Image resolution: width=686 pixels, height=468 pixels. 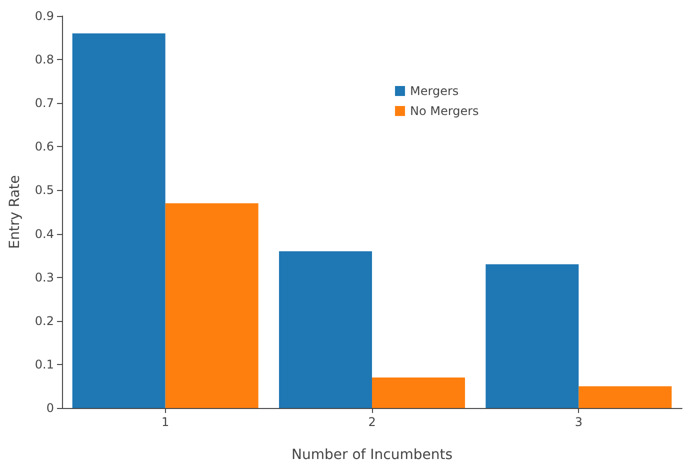 What do you see at coordinates (434, 91) in the screenshot?
I see `legend-label: Mergers` at bounding box center [434, 91].